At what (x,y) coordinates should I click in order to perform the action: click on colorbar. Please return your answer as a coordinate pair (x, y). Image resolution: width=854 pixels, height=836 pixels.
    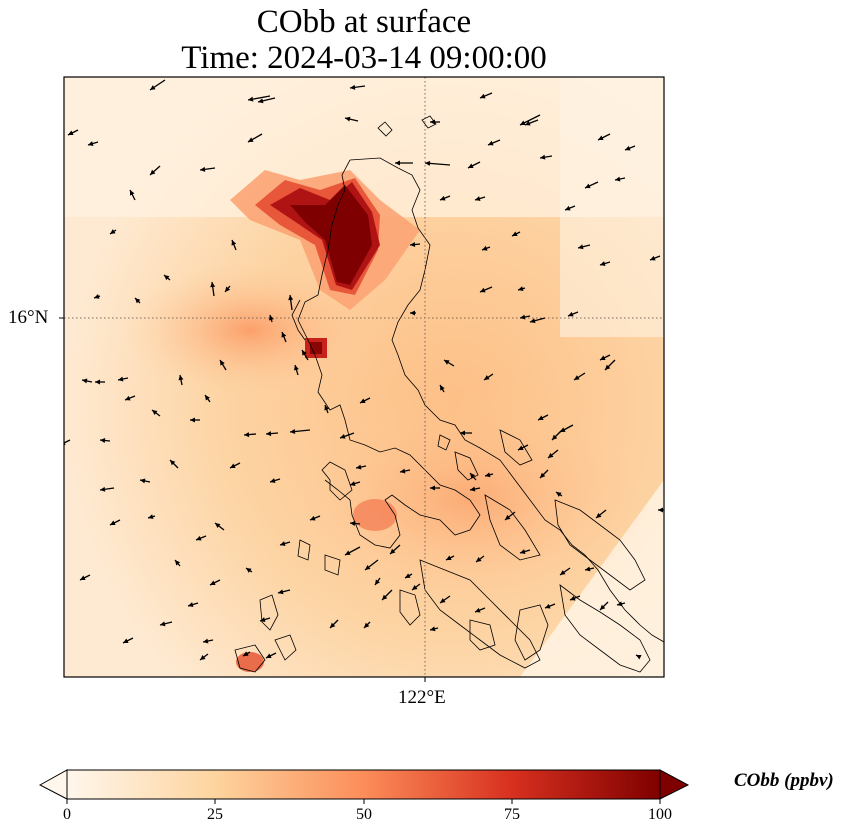
    Looking at the image, I should click on (364, 786).